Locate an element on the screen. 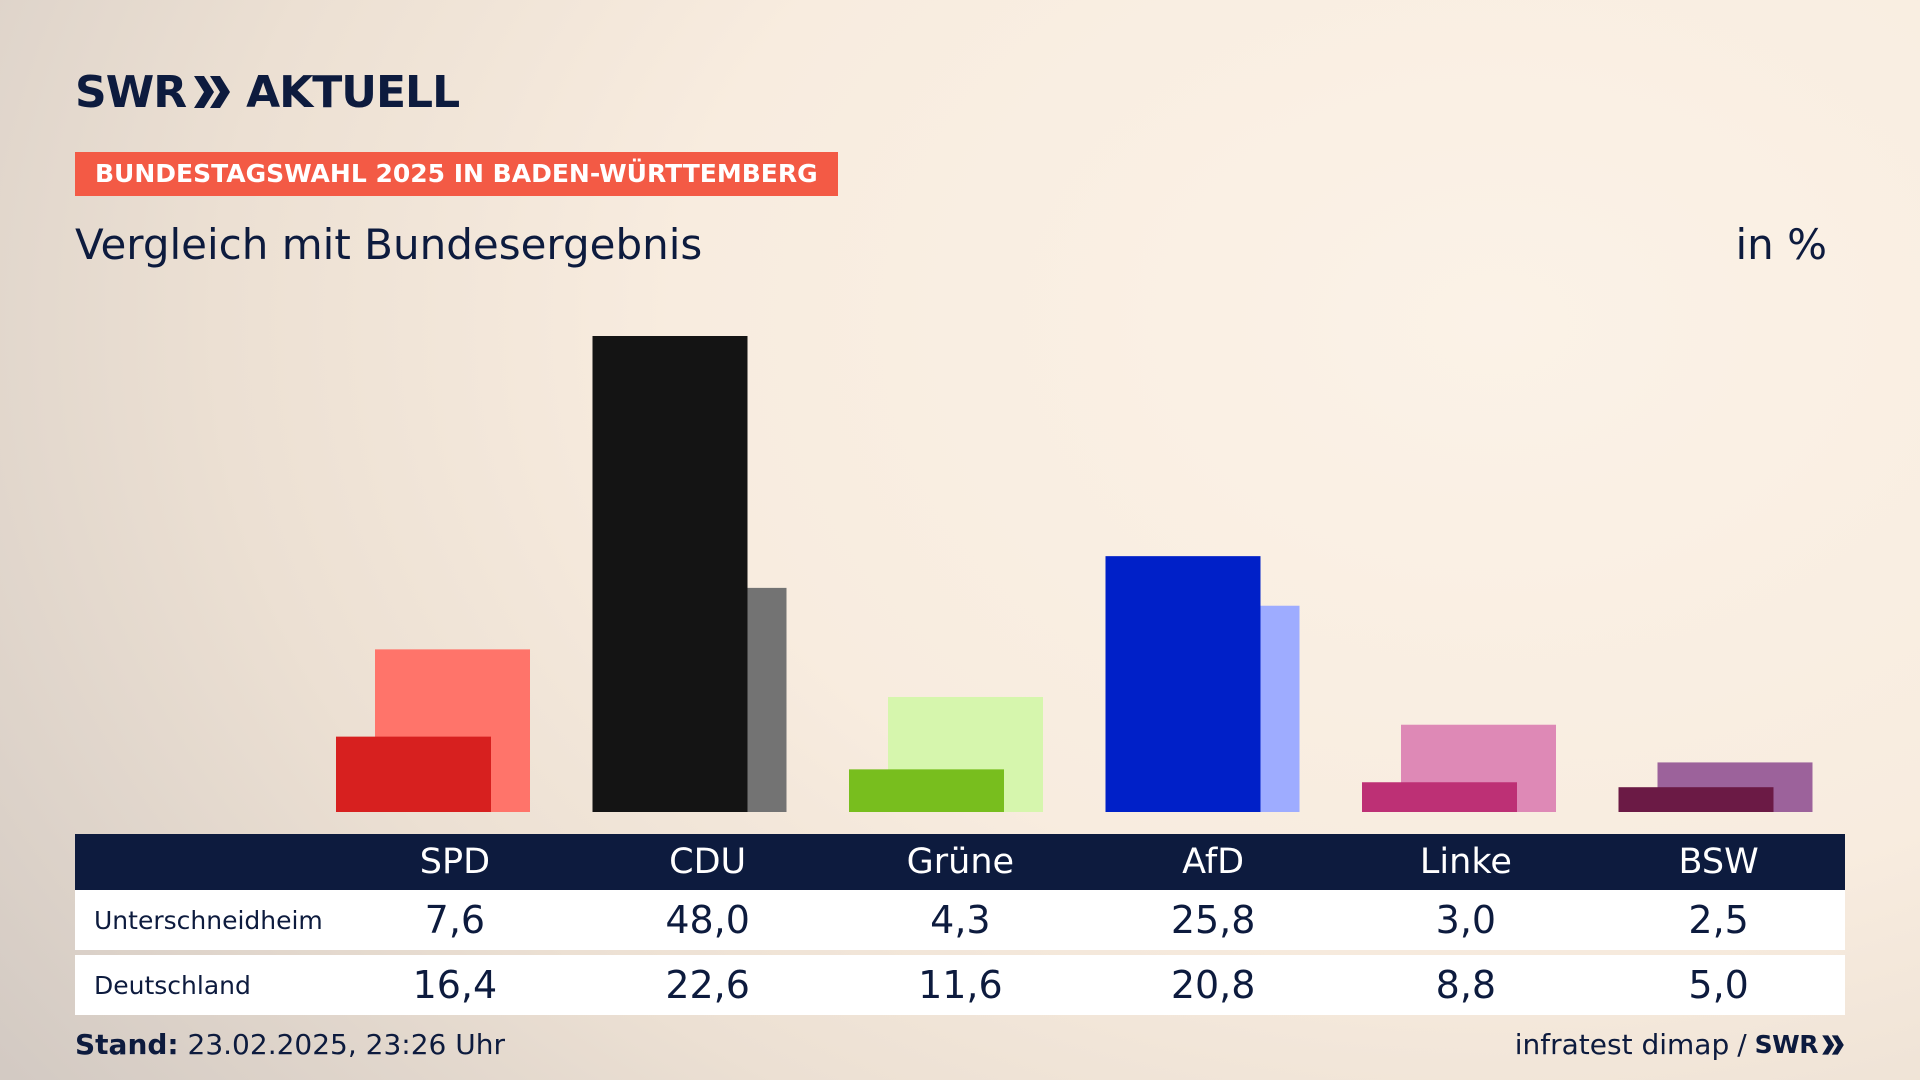 The image size is (1920, 1080). bar-unterschneidheim-afd is located at coordinates (1183, 684).